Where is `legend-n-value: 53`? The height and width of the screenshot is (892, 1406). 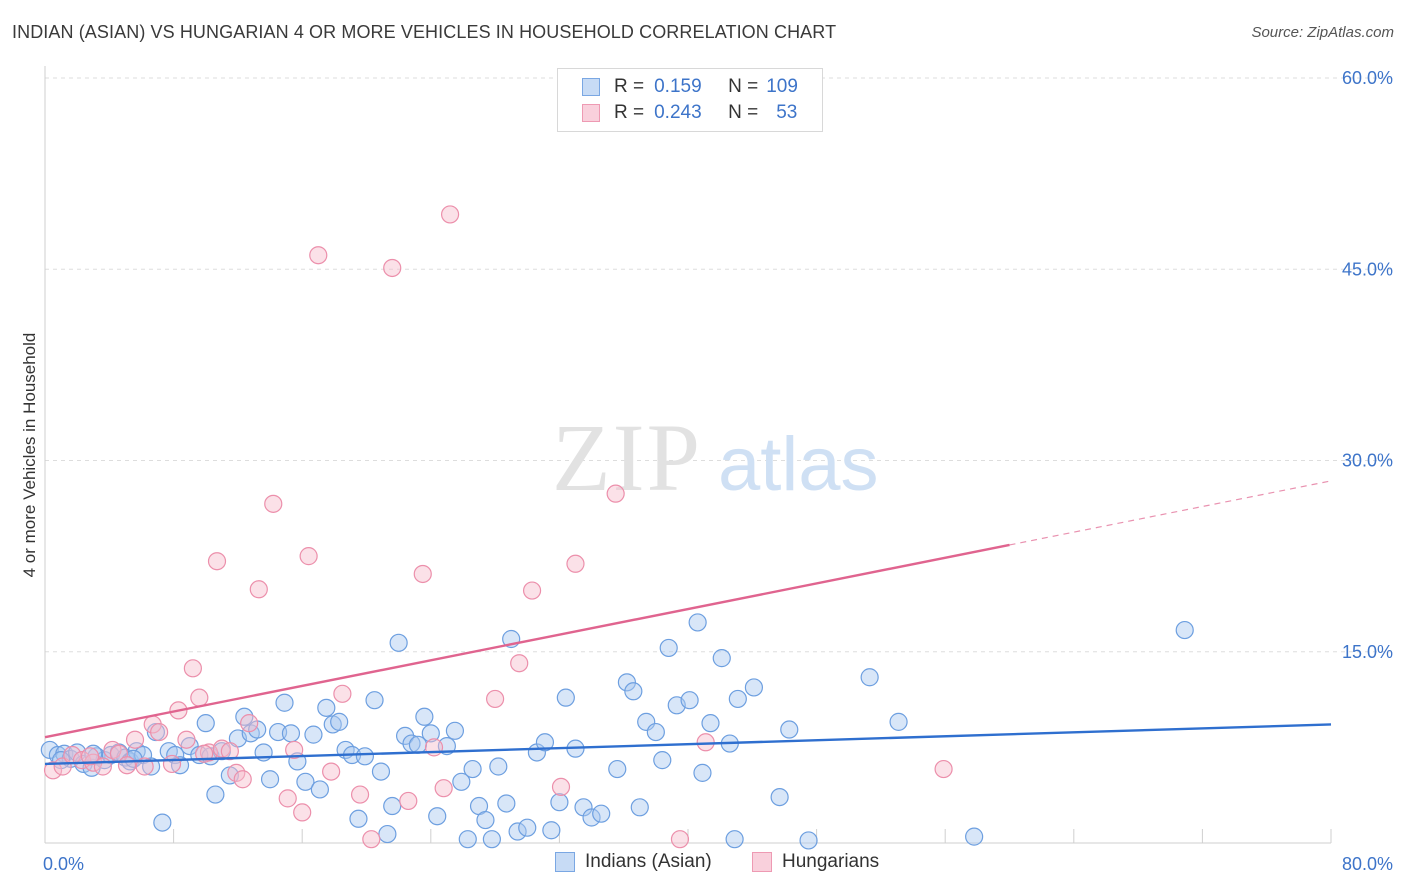
legend-n-value: 53 is located at coordinates (787, 112).